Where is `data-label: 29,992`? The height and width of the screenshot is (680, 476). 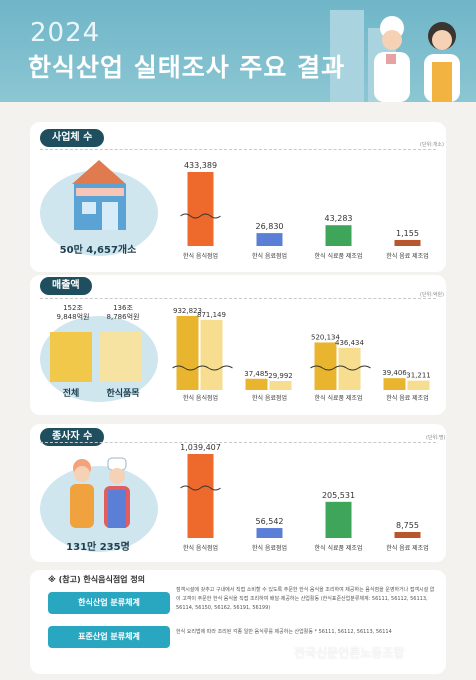 data-label: 29,992 is located at coordinates (280, 376).